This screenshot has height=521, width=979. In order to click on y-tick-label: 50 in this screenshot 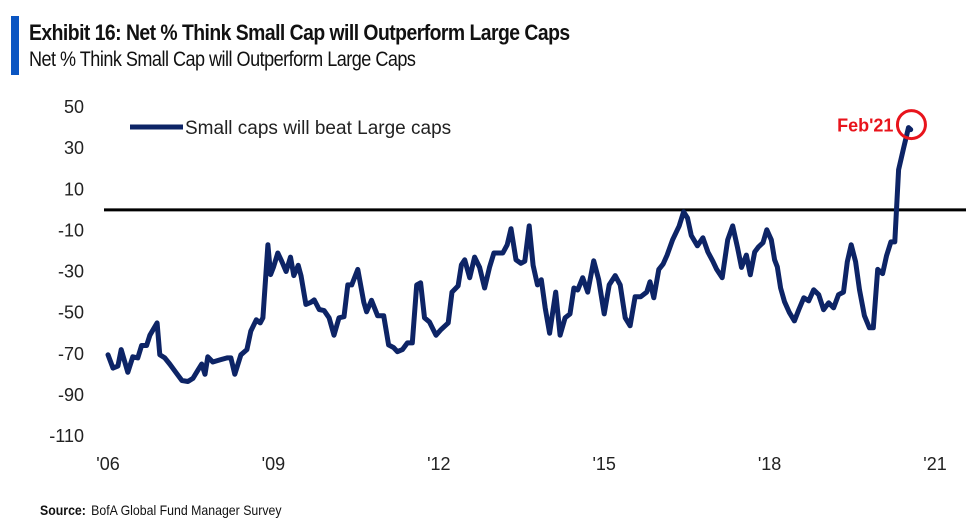, I will do `click(74, 107)`.